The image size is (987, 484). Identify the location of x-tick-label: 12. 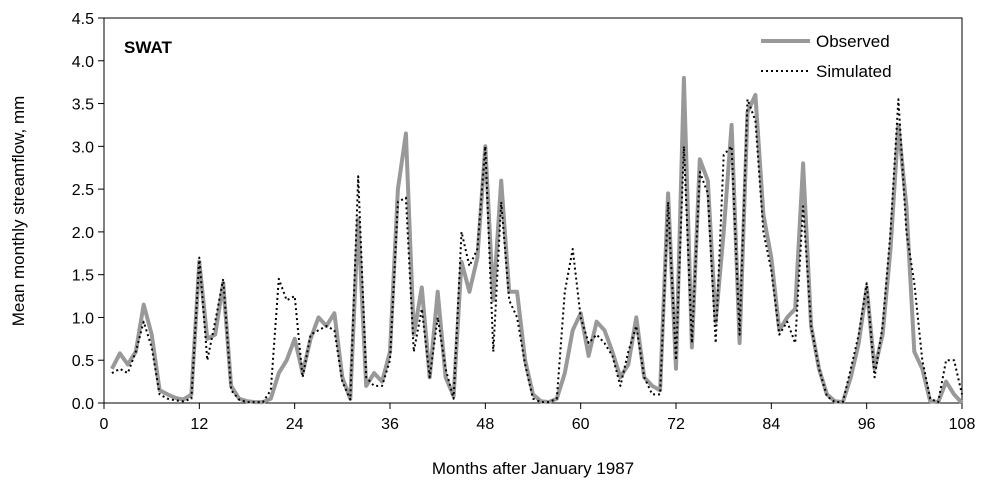
(199, 424).